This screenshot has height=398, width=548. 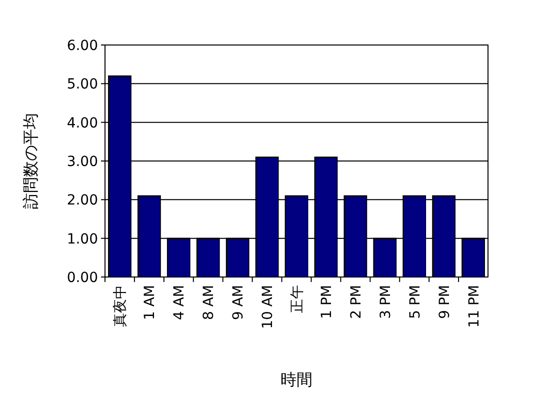 I want to click on x-tick-label: 9 PM, so click(x=444, y=302).